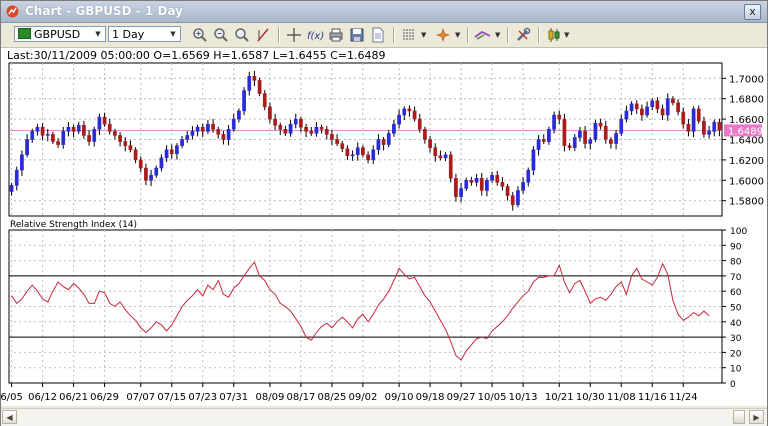  I want to click on toolbar-separator, so click(508, 35).